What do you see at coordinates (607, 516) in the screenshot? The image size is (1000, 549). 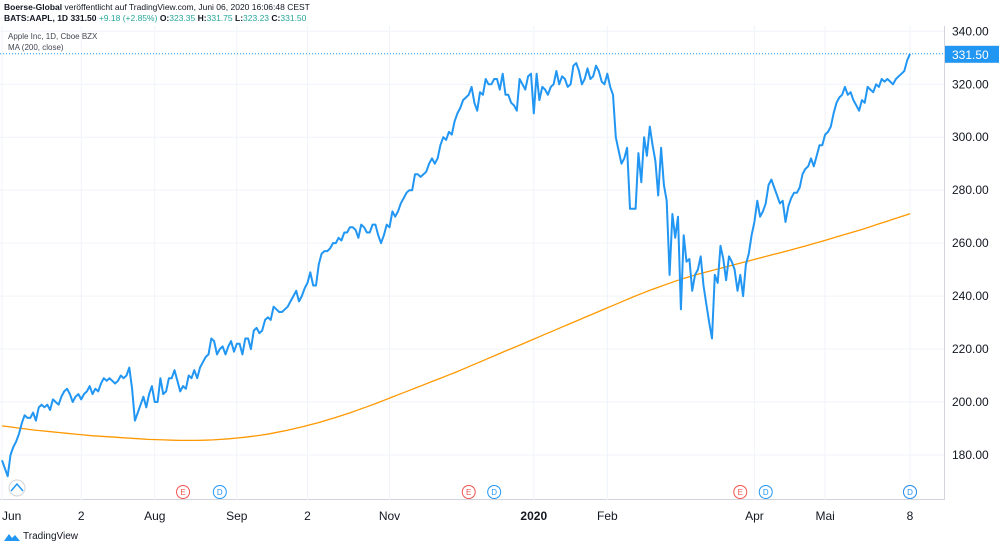 I see `x-tick-label: Feb` at bounding box center [607, 516].